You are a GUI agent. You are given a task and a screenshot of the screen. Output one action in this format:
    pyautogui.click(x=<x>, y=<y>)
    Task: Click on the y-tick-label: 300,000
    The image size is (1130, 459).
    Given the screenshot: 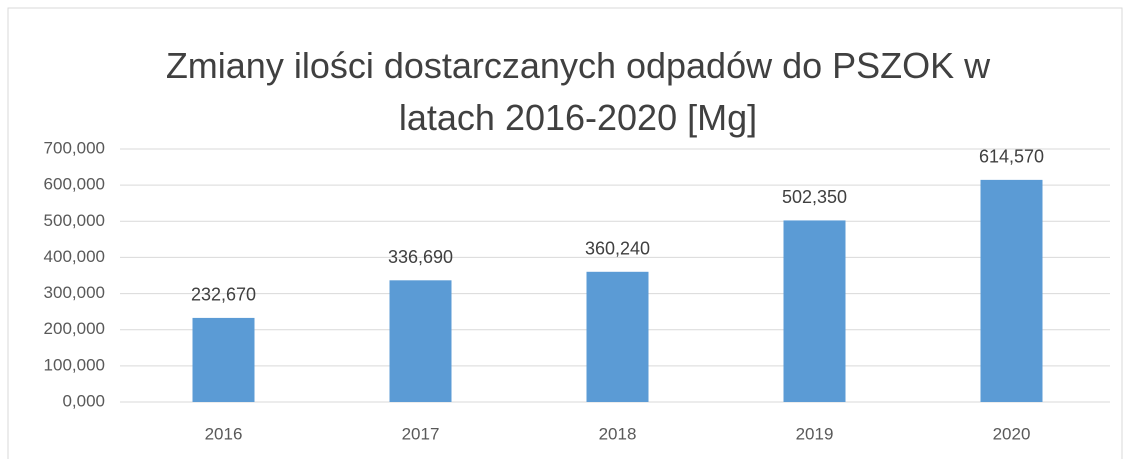 What is the action you would take?
    pyautogui.click(x=74, y=292)
    